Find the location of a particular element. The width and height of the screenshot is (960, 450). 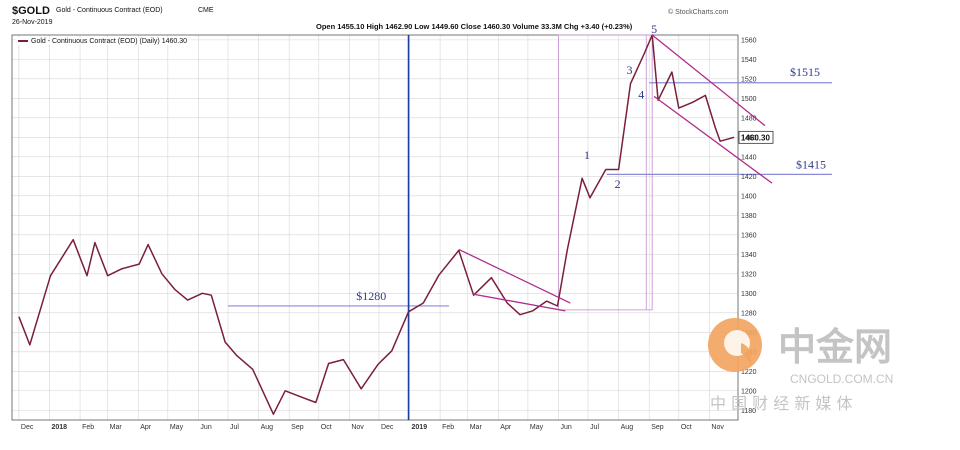

watermark-logo-tail-icon is located at coordinates (746, 354).